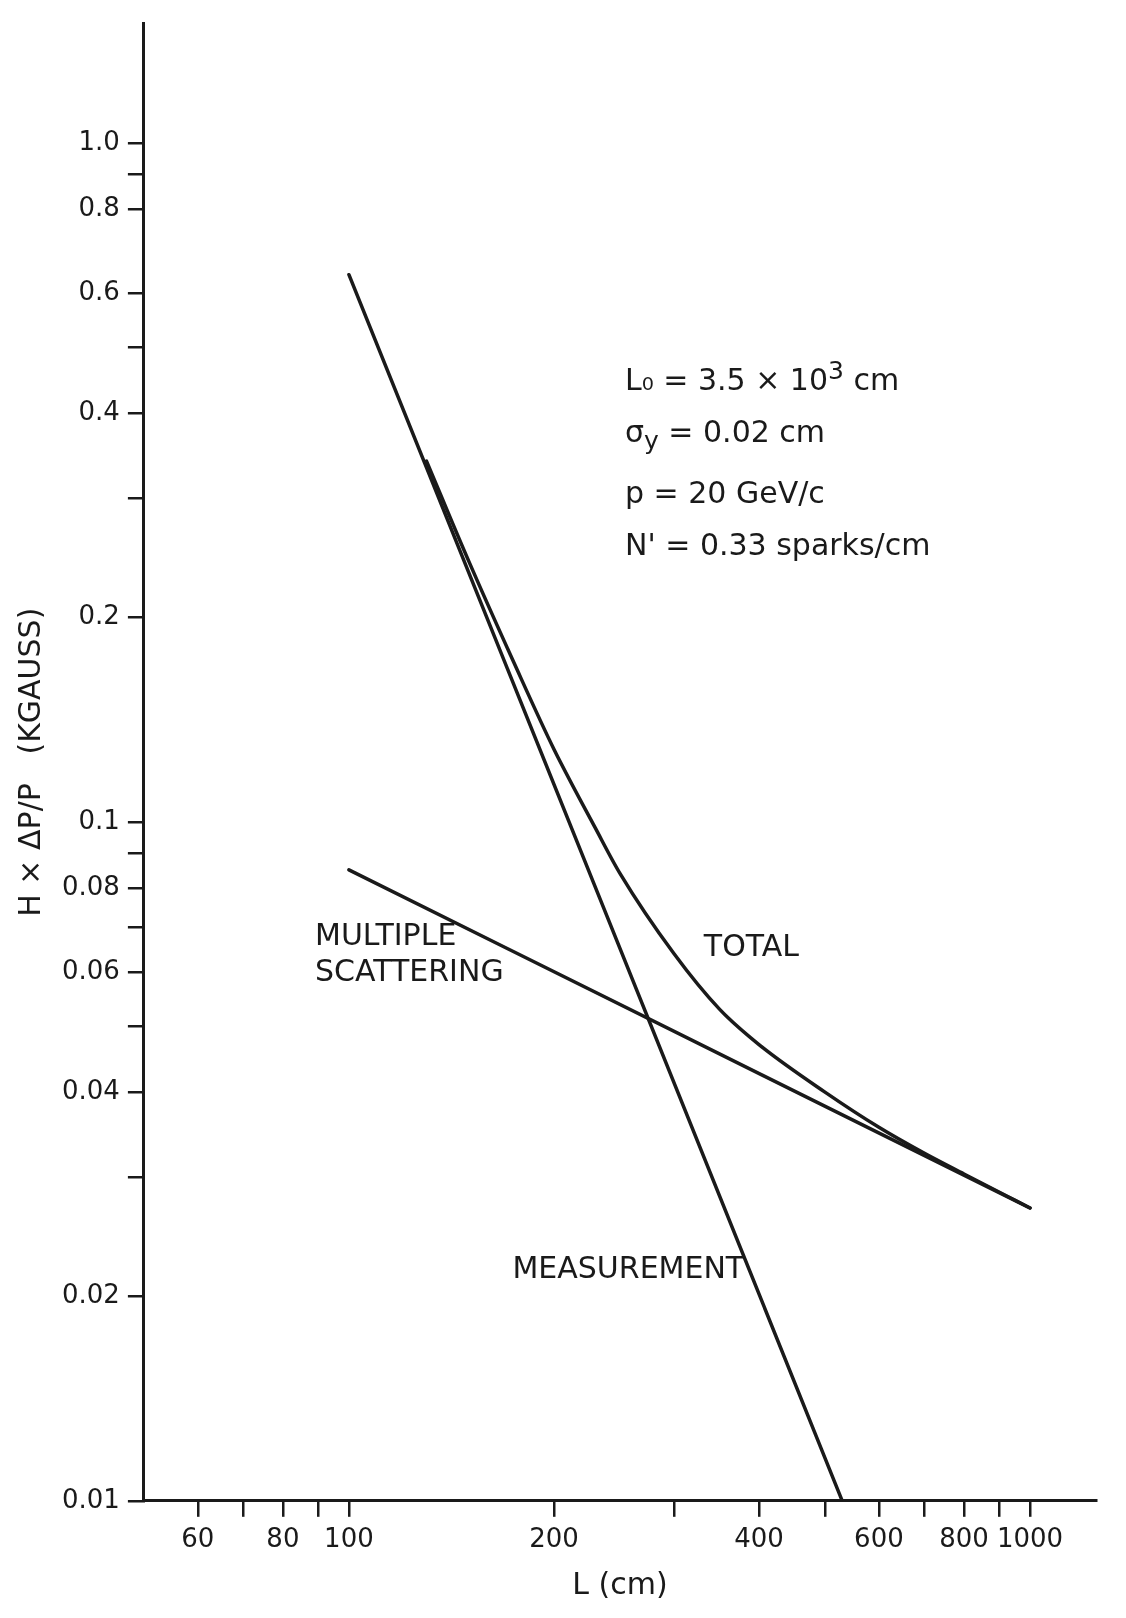 The image size is (1126, 1618). I want to click on x-tick-label: 1000, so click(1030, 1538).